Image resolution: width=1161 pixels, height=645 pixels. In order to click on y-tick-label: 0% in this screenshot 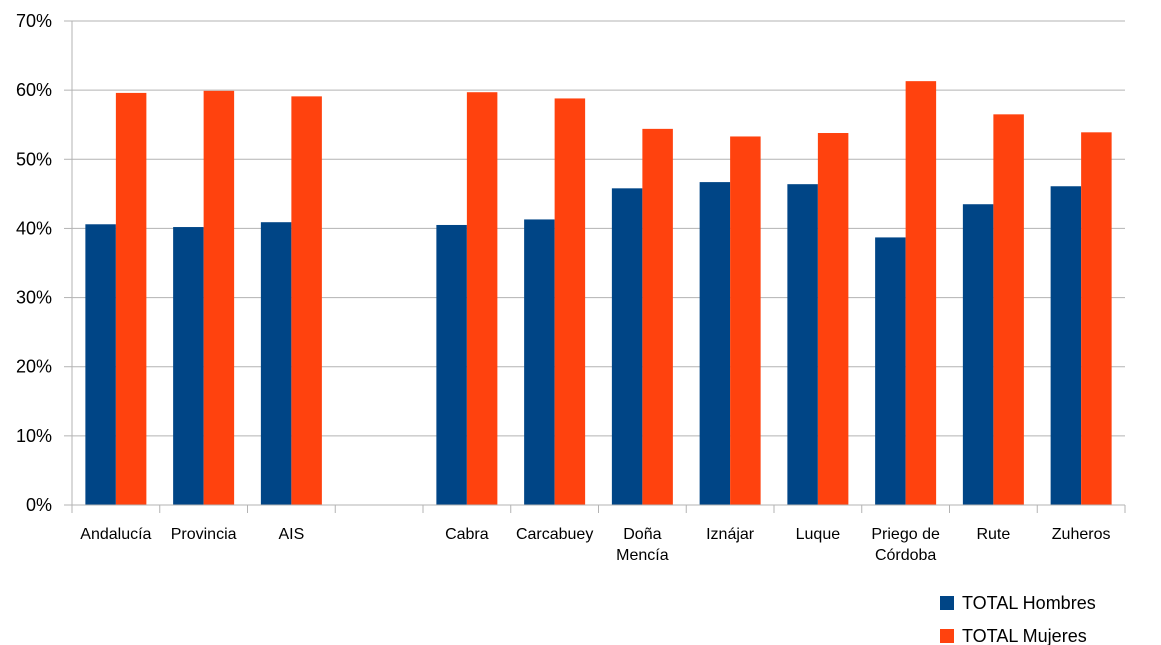, I will do `click(39, 505)`.